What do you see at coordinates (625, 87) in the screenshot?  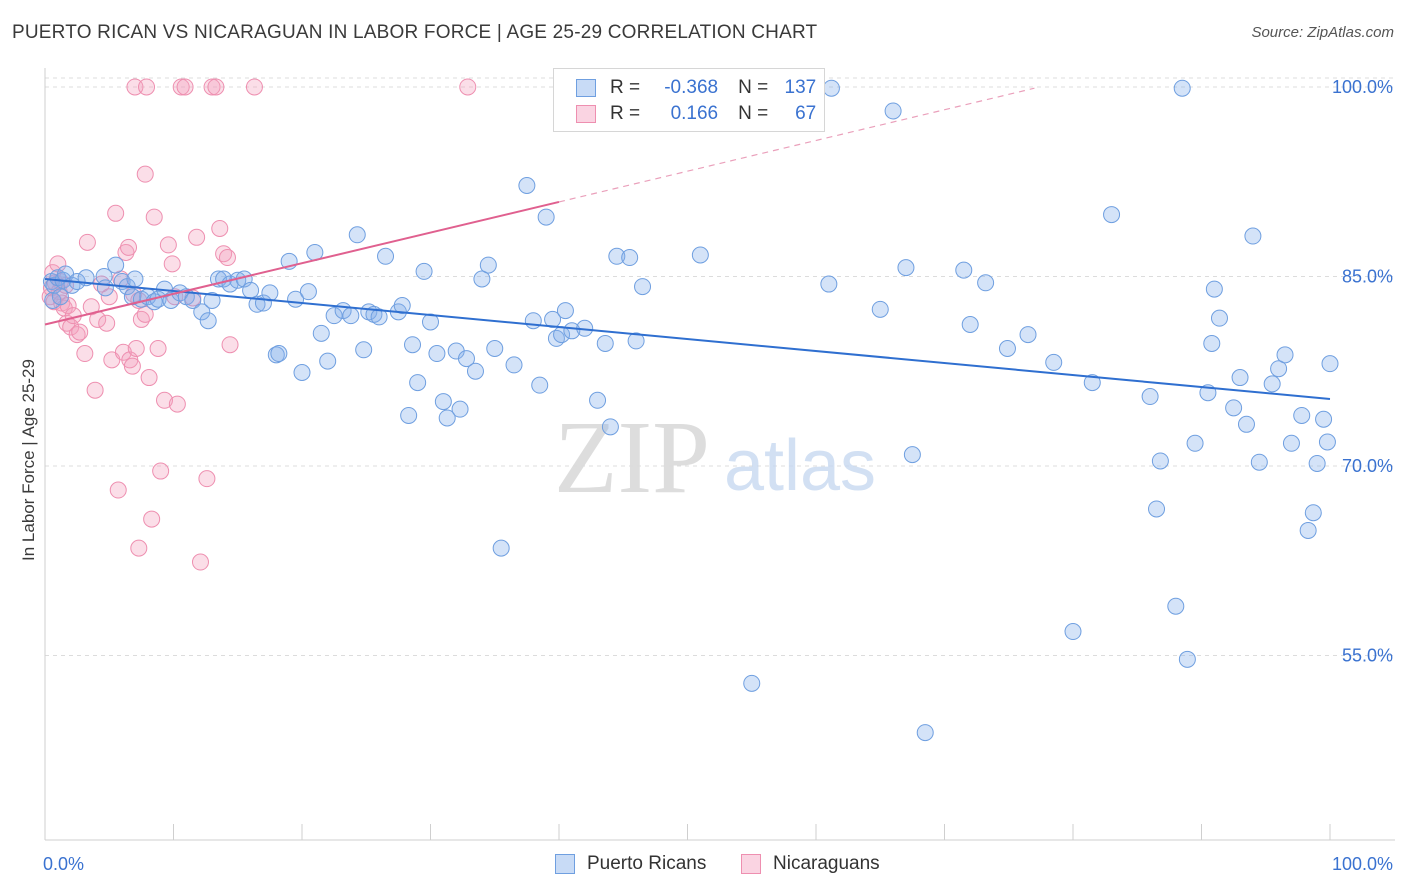 I see `legend-r-label: R =` at bounding box center [625, 87].